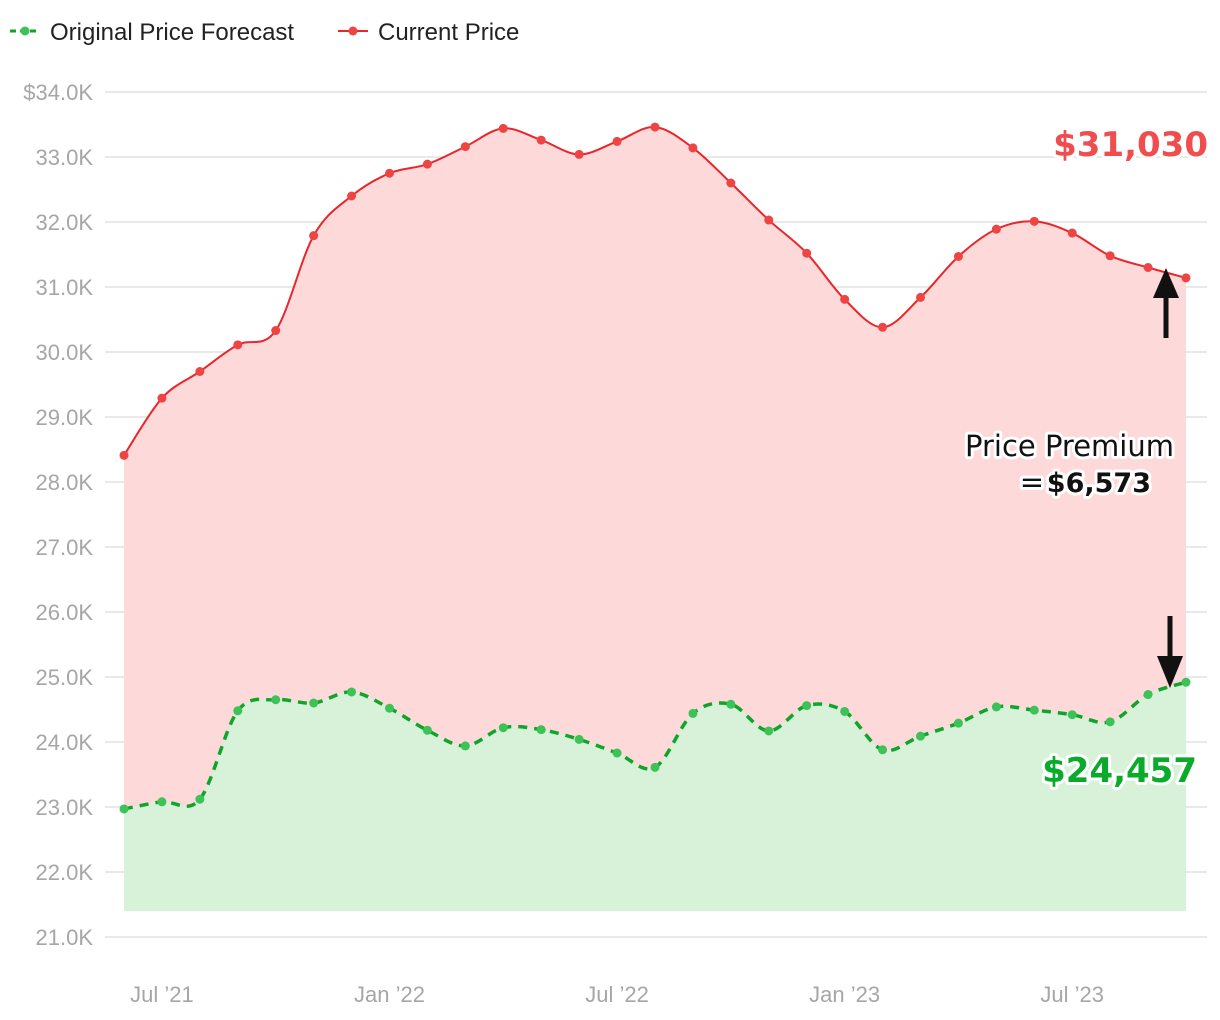 The height and width of the screenshot is (1020, 1220). Describe the element at coordinates (844, 994) in the screenshot. I see `x-tick-label: Jan ’23` at that location.